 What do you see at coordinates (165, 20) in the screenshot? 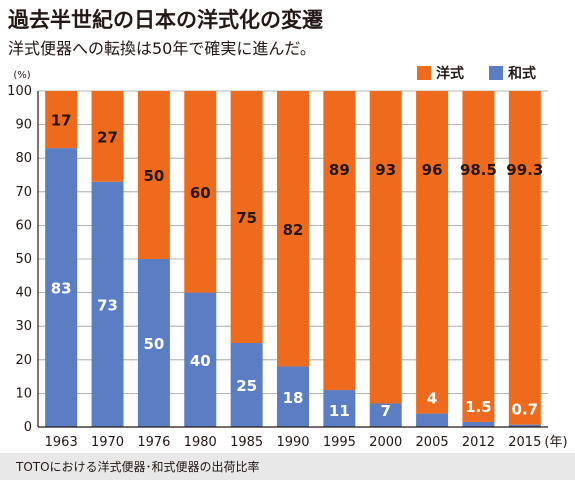
I see `chart-title: 過去半世紀の日本の洋式化の変遷` at bounding box center [165, 20].